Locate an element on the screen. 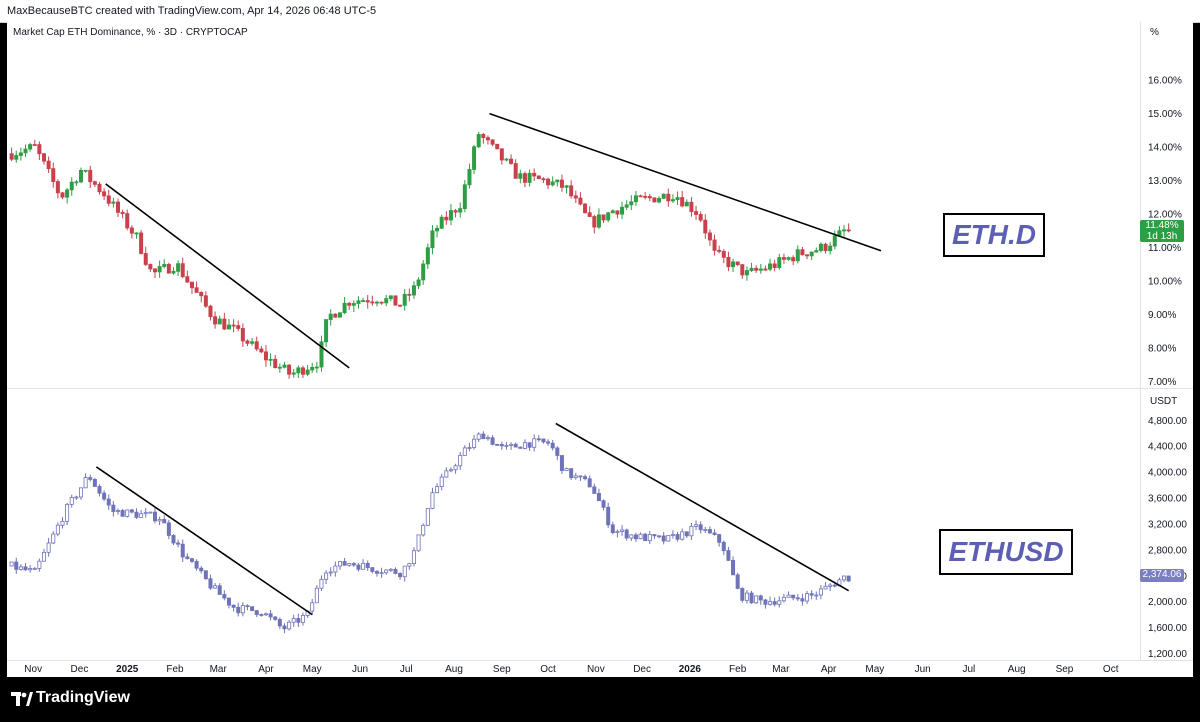  x-tick-label: May is located at coordinates (312, 669).